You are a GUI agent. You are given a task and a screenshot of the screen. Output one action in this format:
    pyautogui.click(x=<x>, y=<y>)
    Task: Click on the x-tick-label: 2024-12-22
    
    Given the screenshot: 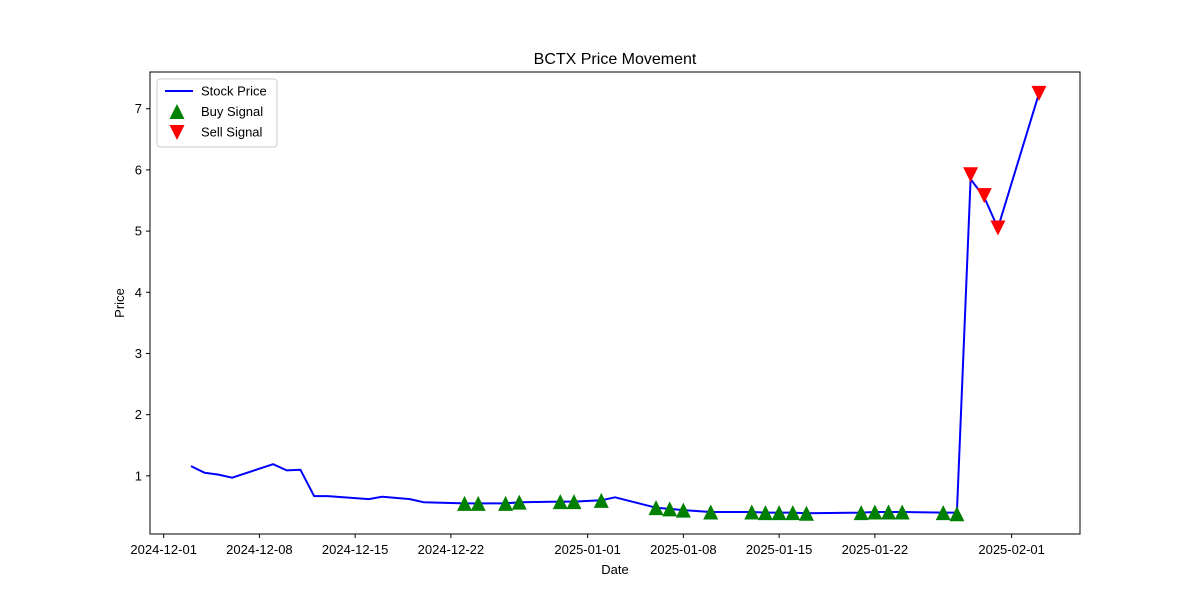 What is the action you would take?
    pyautogui.click(x=451, y=549)
    